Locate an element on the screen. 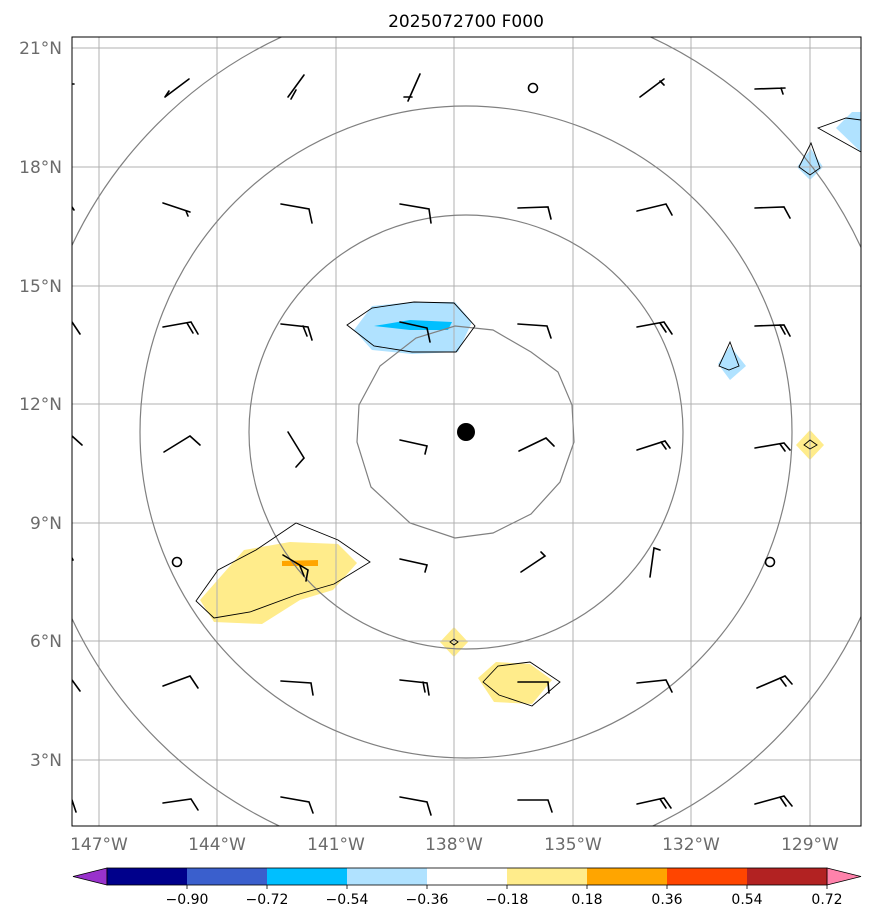 The image size is (873, 924). lon-label: 141°W is located at coordinates (336, 845).